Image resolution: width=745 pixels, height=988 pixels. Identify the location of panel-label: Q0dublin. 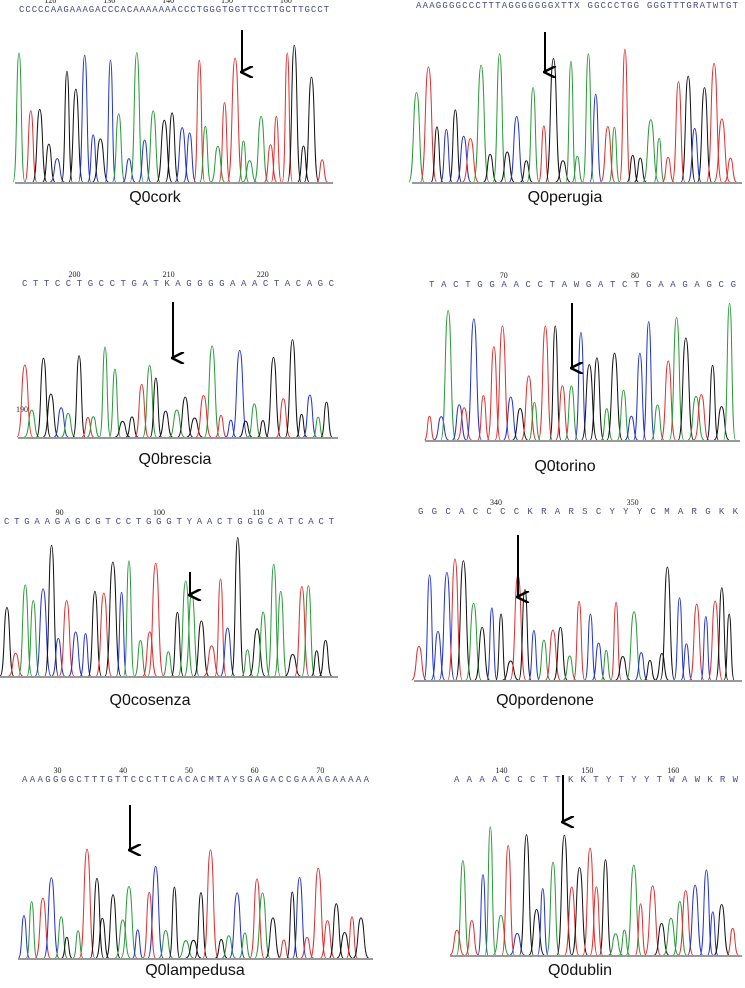
(580, 970).